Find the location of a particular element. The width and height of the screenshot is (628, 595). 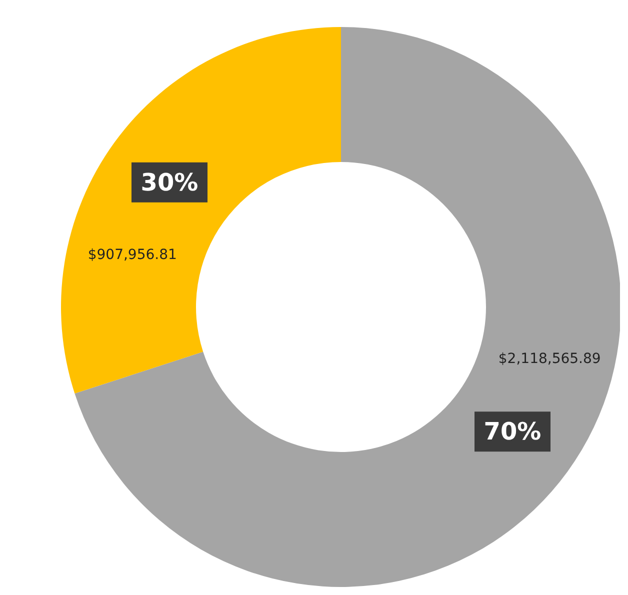

data-label: $907,956.81 is located at coordinates (132, 254).